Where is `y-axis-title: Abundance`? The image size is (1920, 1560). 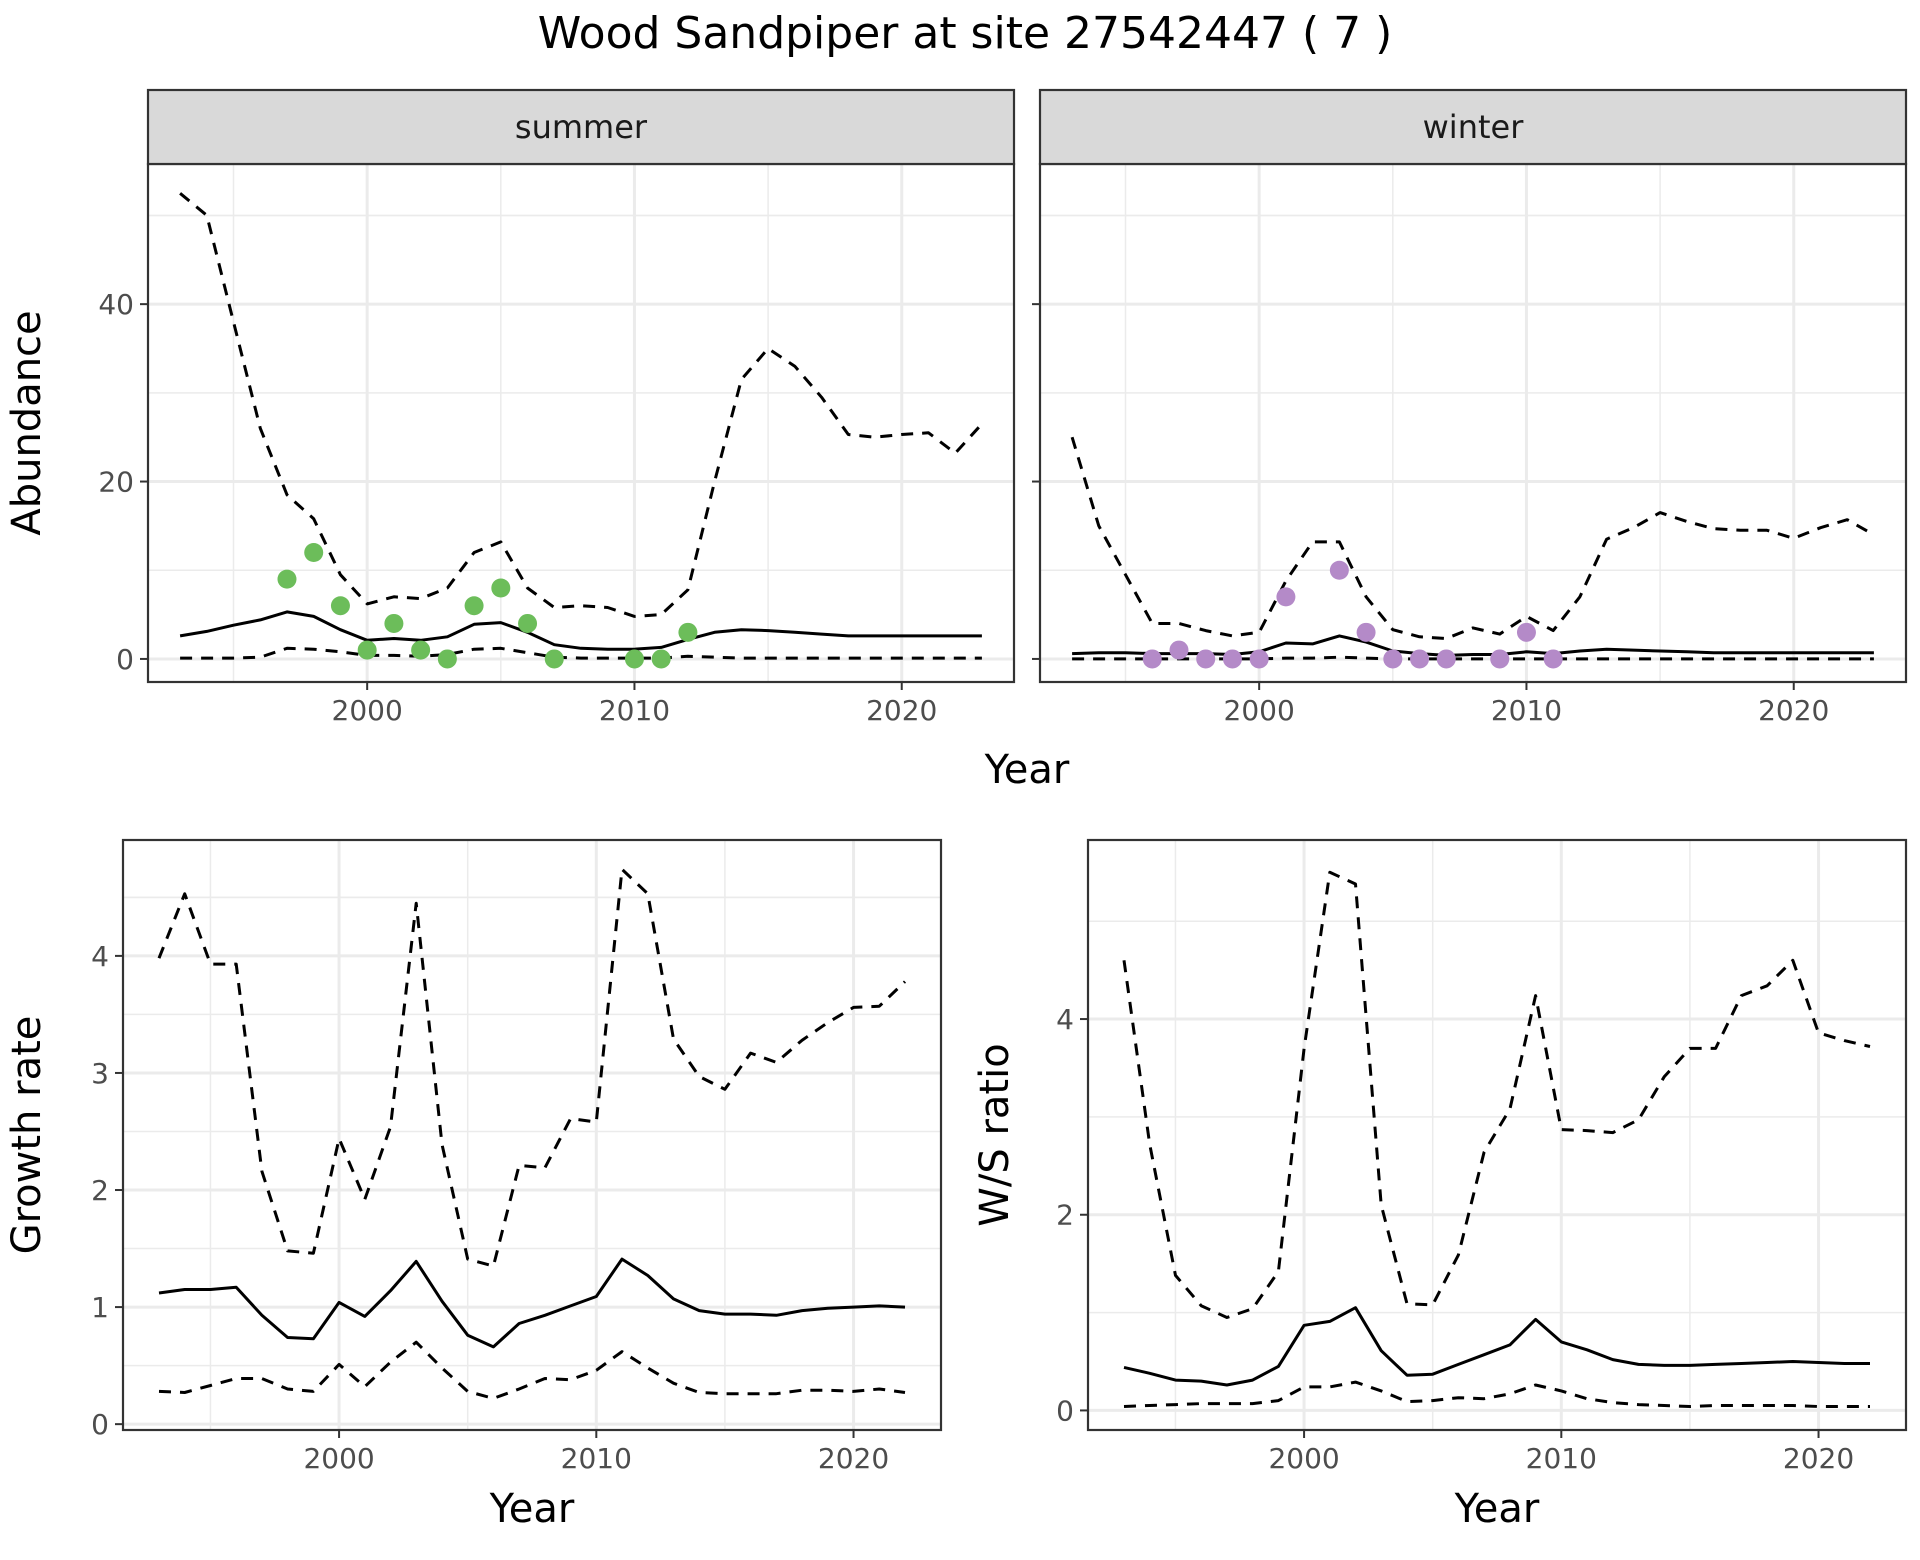
y-axis-title: Abundance is located at coordinates (27, 422).